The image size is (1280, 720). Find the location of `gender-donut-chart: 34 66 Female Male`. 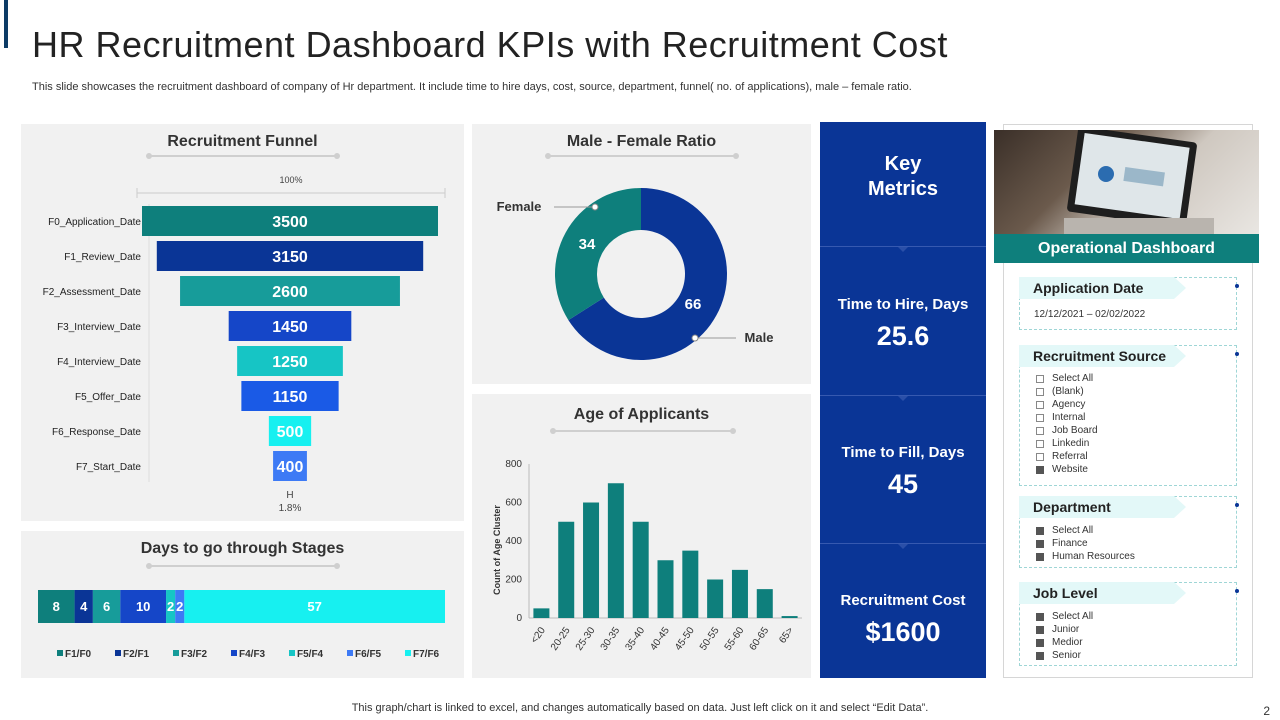

gender-donut-chart: 34 66 Female Male is located at coordinates (641, 254).